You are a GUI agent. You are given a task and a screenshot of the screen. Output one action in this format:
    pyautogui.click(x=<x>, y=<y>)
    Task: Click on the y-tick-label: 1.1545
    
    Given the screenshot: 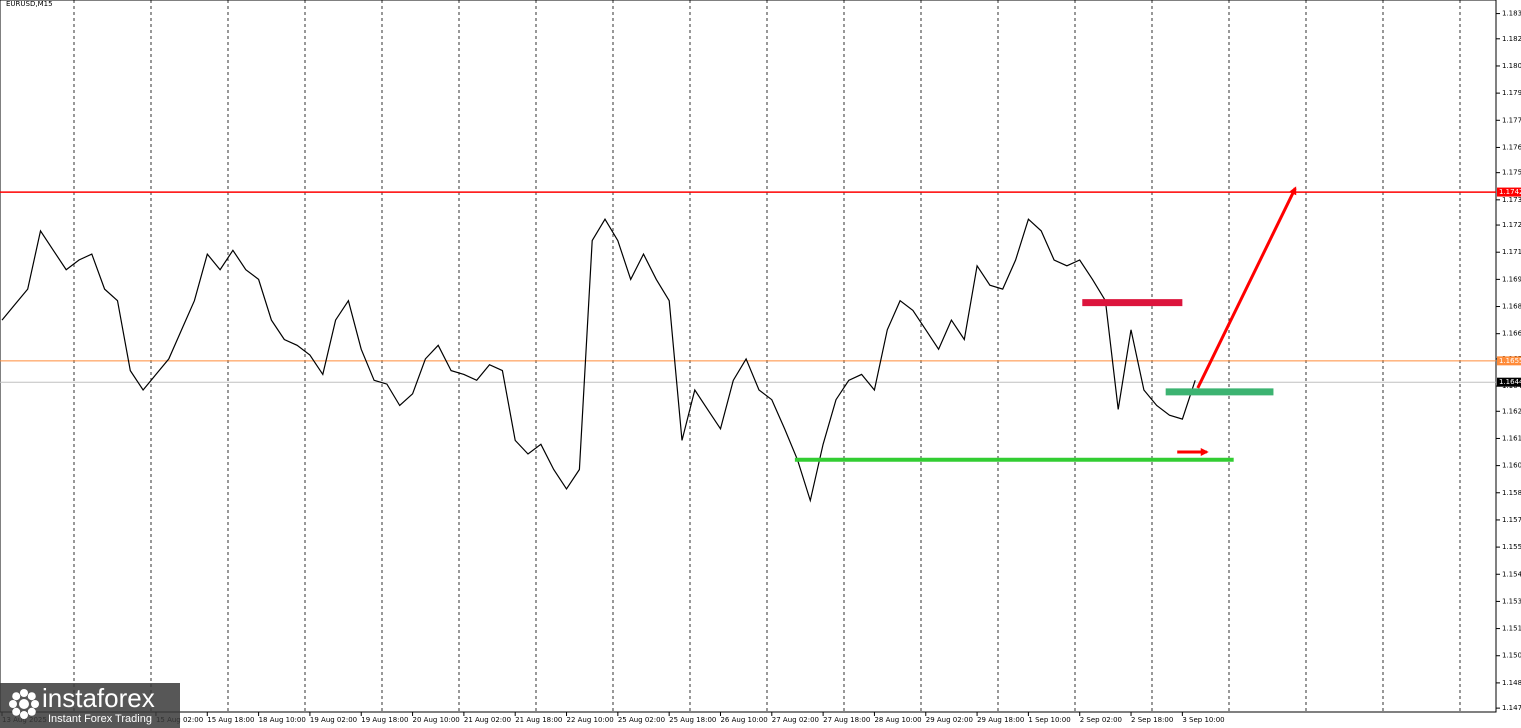 What is the action you would take?
    pyautogui.click(x=1511, y=574)
    